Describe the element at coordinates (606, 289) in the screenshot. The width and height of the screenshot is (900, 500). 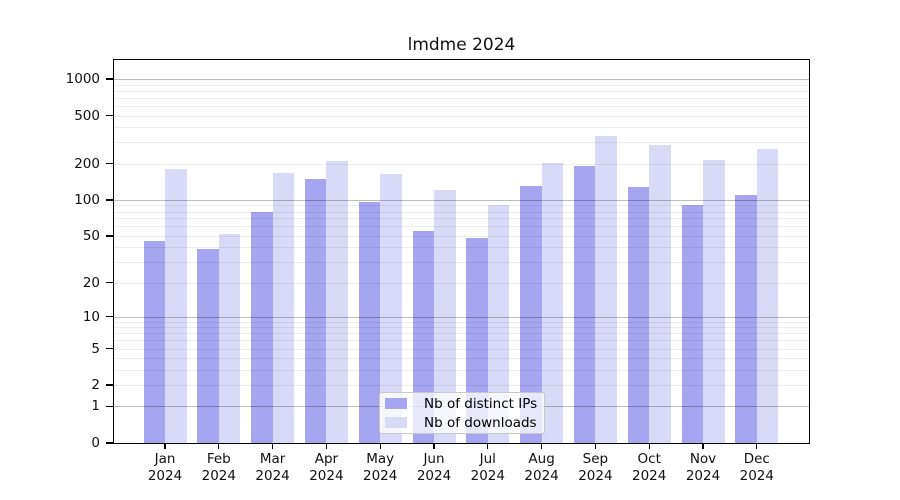
I see `bar-downloads-sep` at that location.